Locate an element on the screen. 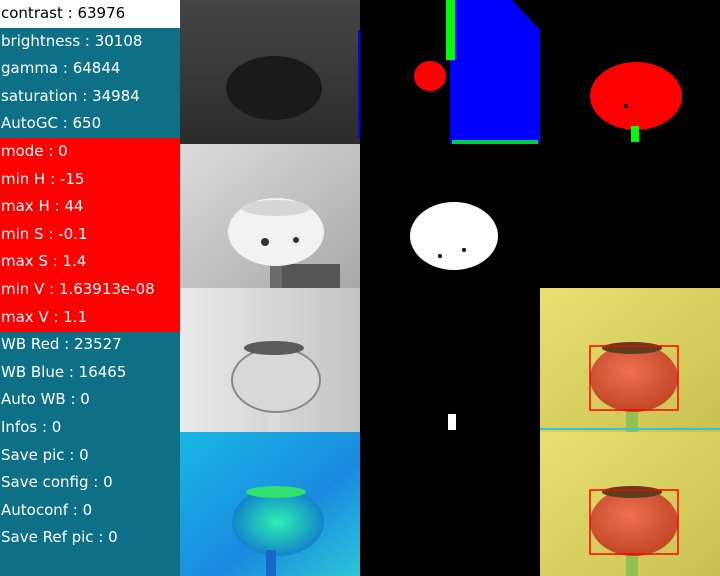 This screenshot has width=720, height=576. setting-wb-red: WB Red : 23527 is located at coordinates (61, 344).